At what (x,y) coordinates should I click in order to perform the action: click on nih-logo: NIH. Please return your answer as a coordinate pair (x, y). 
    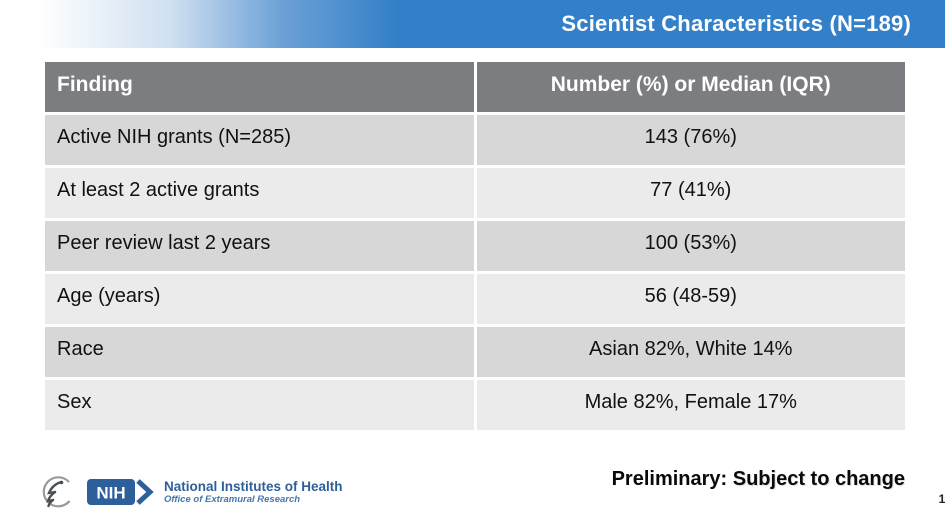
    Looking at the image, I should click on (120, 492).